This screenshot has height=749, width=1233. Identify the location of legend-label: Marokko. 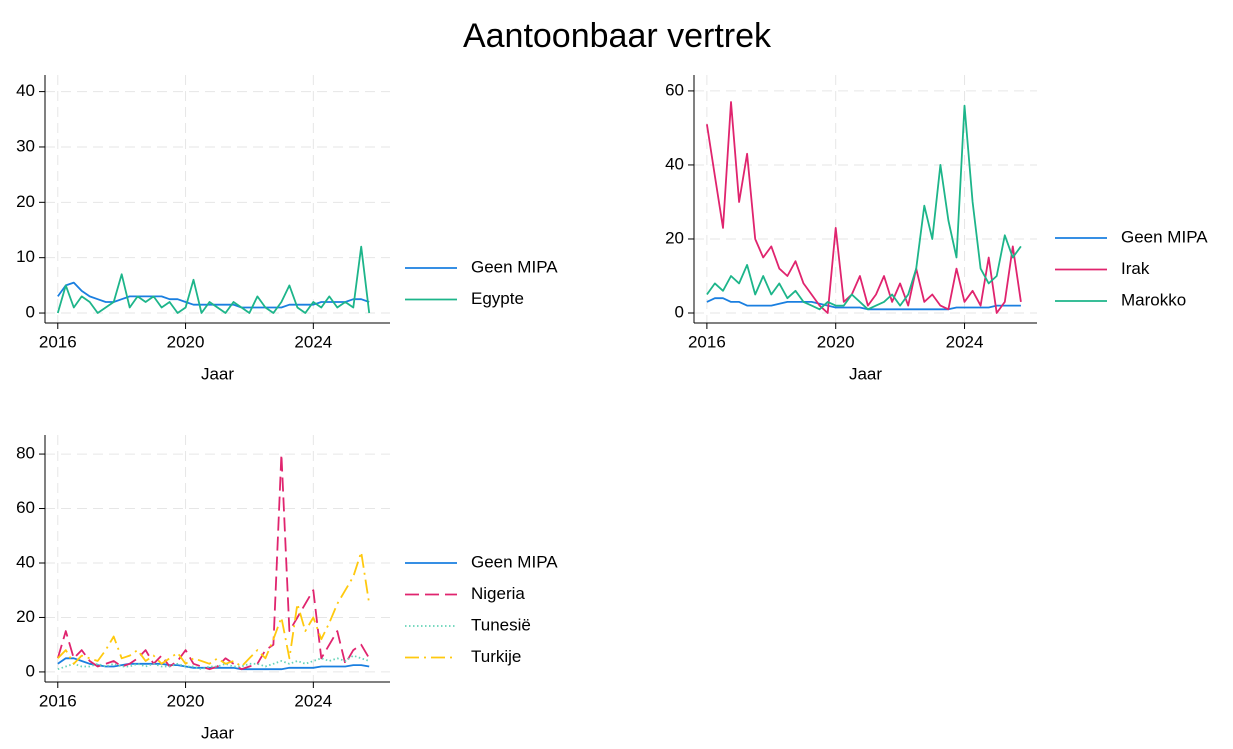
(1153, 299).